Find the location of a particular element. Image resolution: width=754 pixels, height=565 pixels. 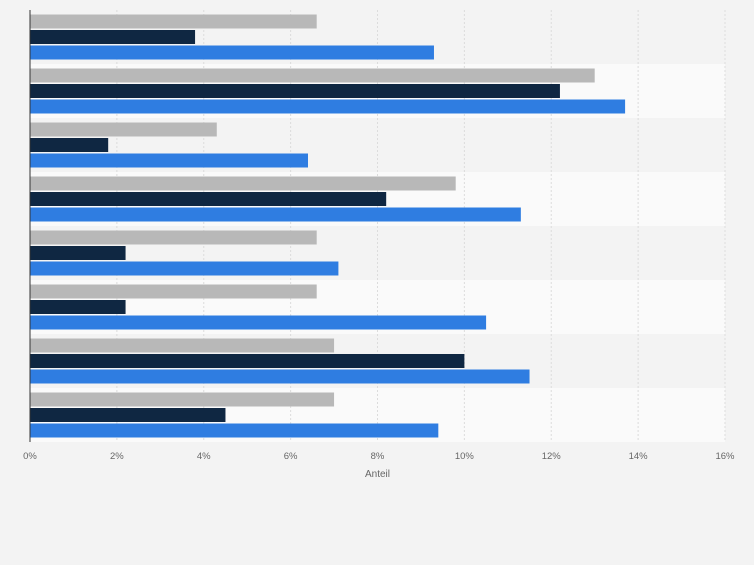

x-tick-label: 8% is located at coordinates (378, 456).